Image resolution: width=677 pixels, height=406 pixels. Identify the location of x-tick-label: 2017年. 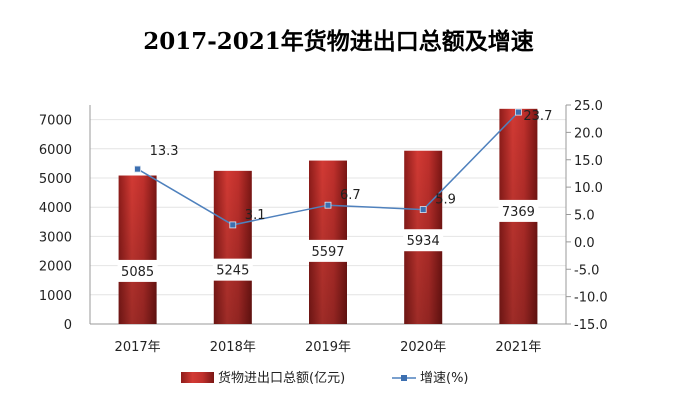
(138, 347).